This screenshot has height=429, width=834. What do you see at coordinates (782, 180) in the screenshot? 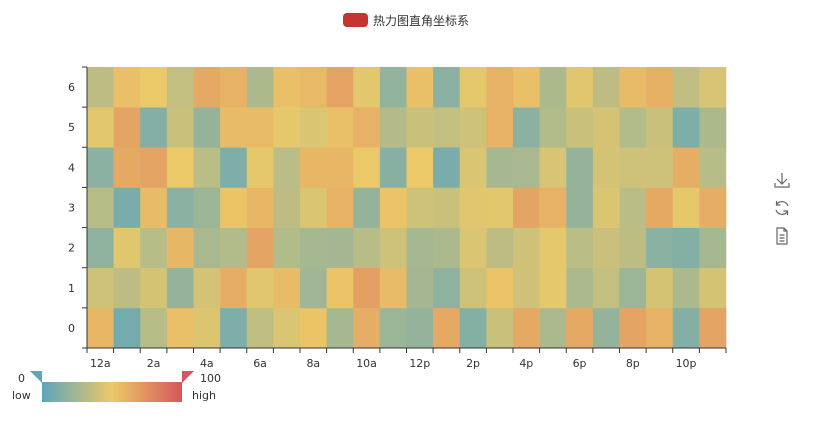
I see `download-icon` at bounding box center [782, 180].